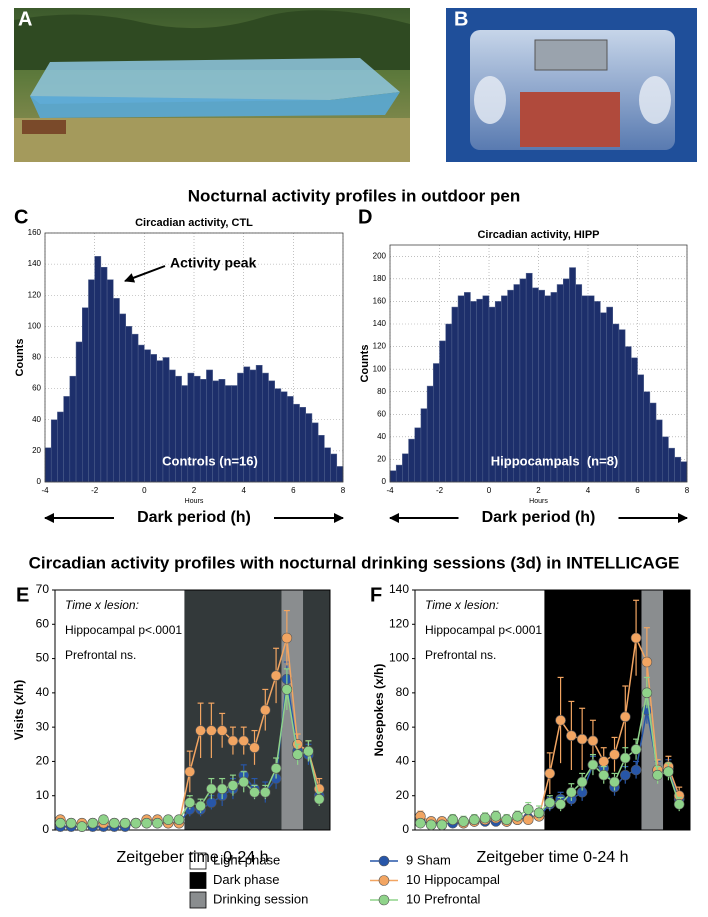 The width and height of the screenshot is (708, 917). I want to click on x-axis-label: Zeitgeber time 0-24 h, so click(552, 857).